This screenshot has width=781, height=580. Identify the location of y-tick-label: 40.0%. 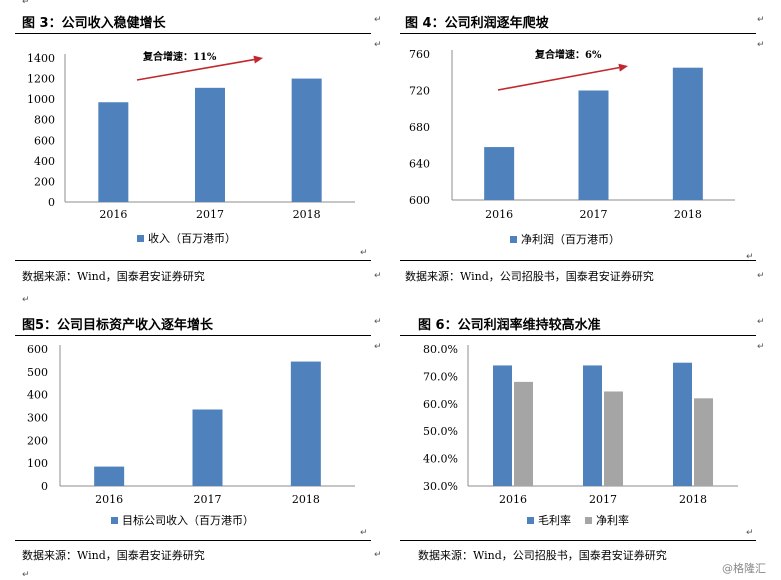
(440, 459).